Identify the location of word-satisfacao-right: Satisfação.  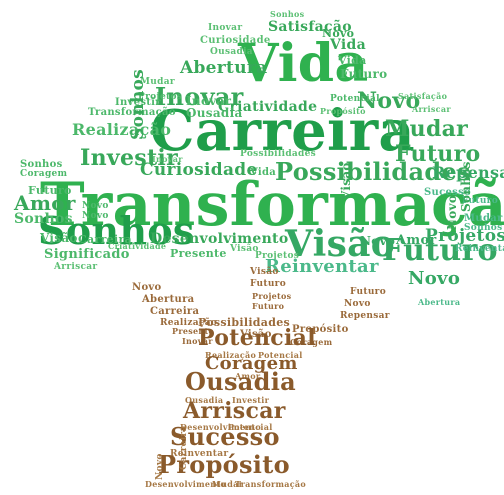
(423, 96).